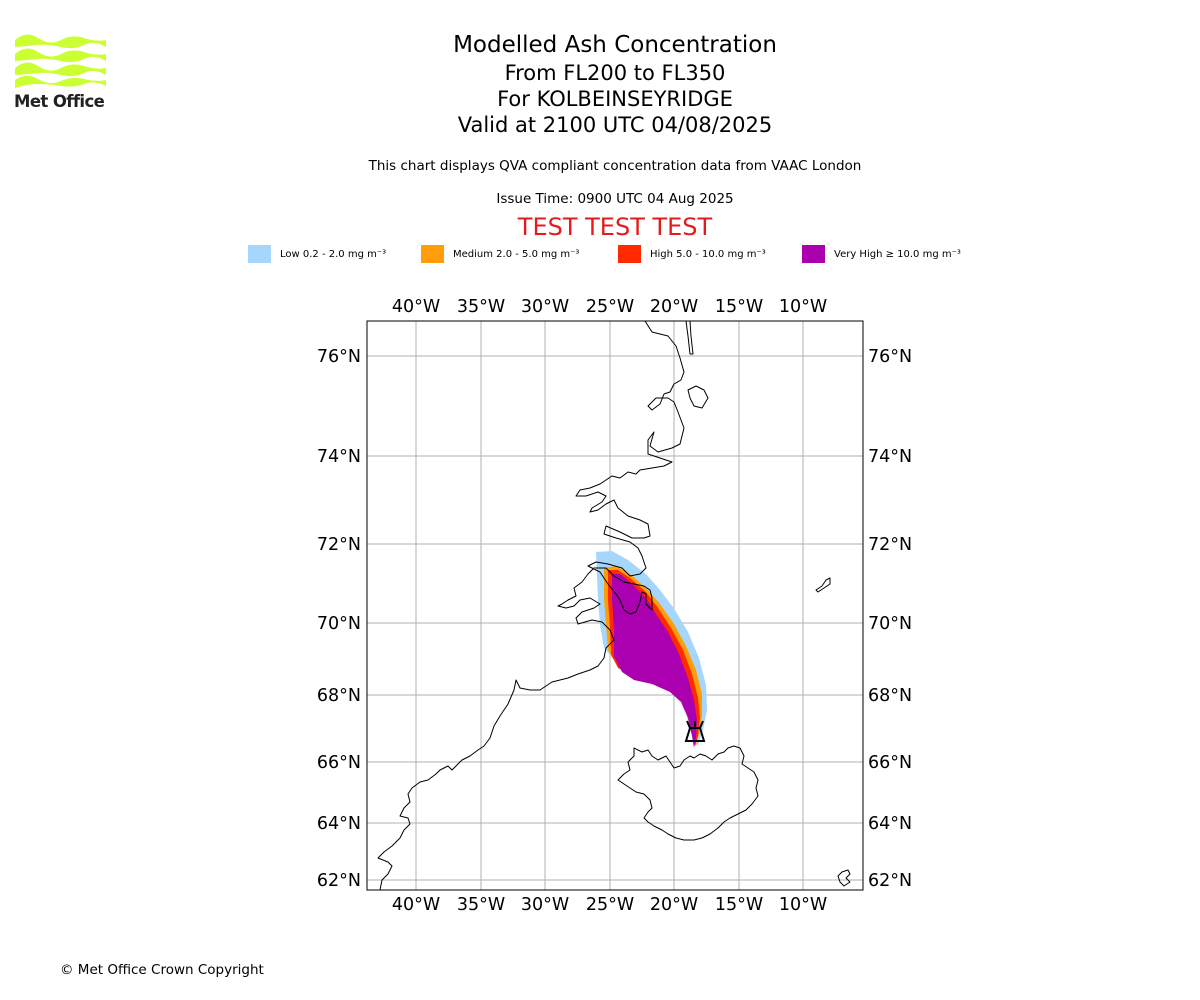 The width and height of the screenshot is (1200, 1000). I want to click on lon-label-top: 35°W, so click(481, 307).